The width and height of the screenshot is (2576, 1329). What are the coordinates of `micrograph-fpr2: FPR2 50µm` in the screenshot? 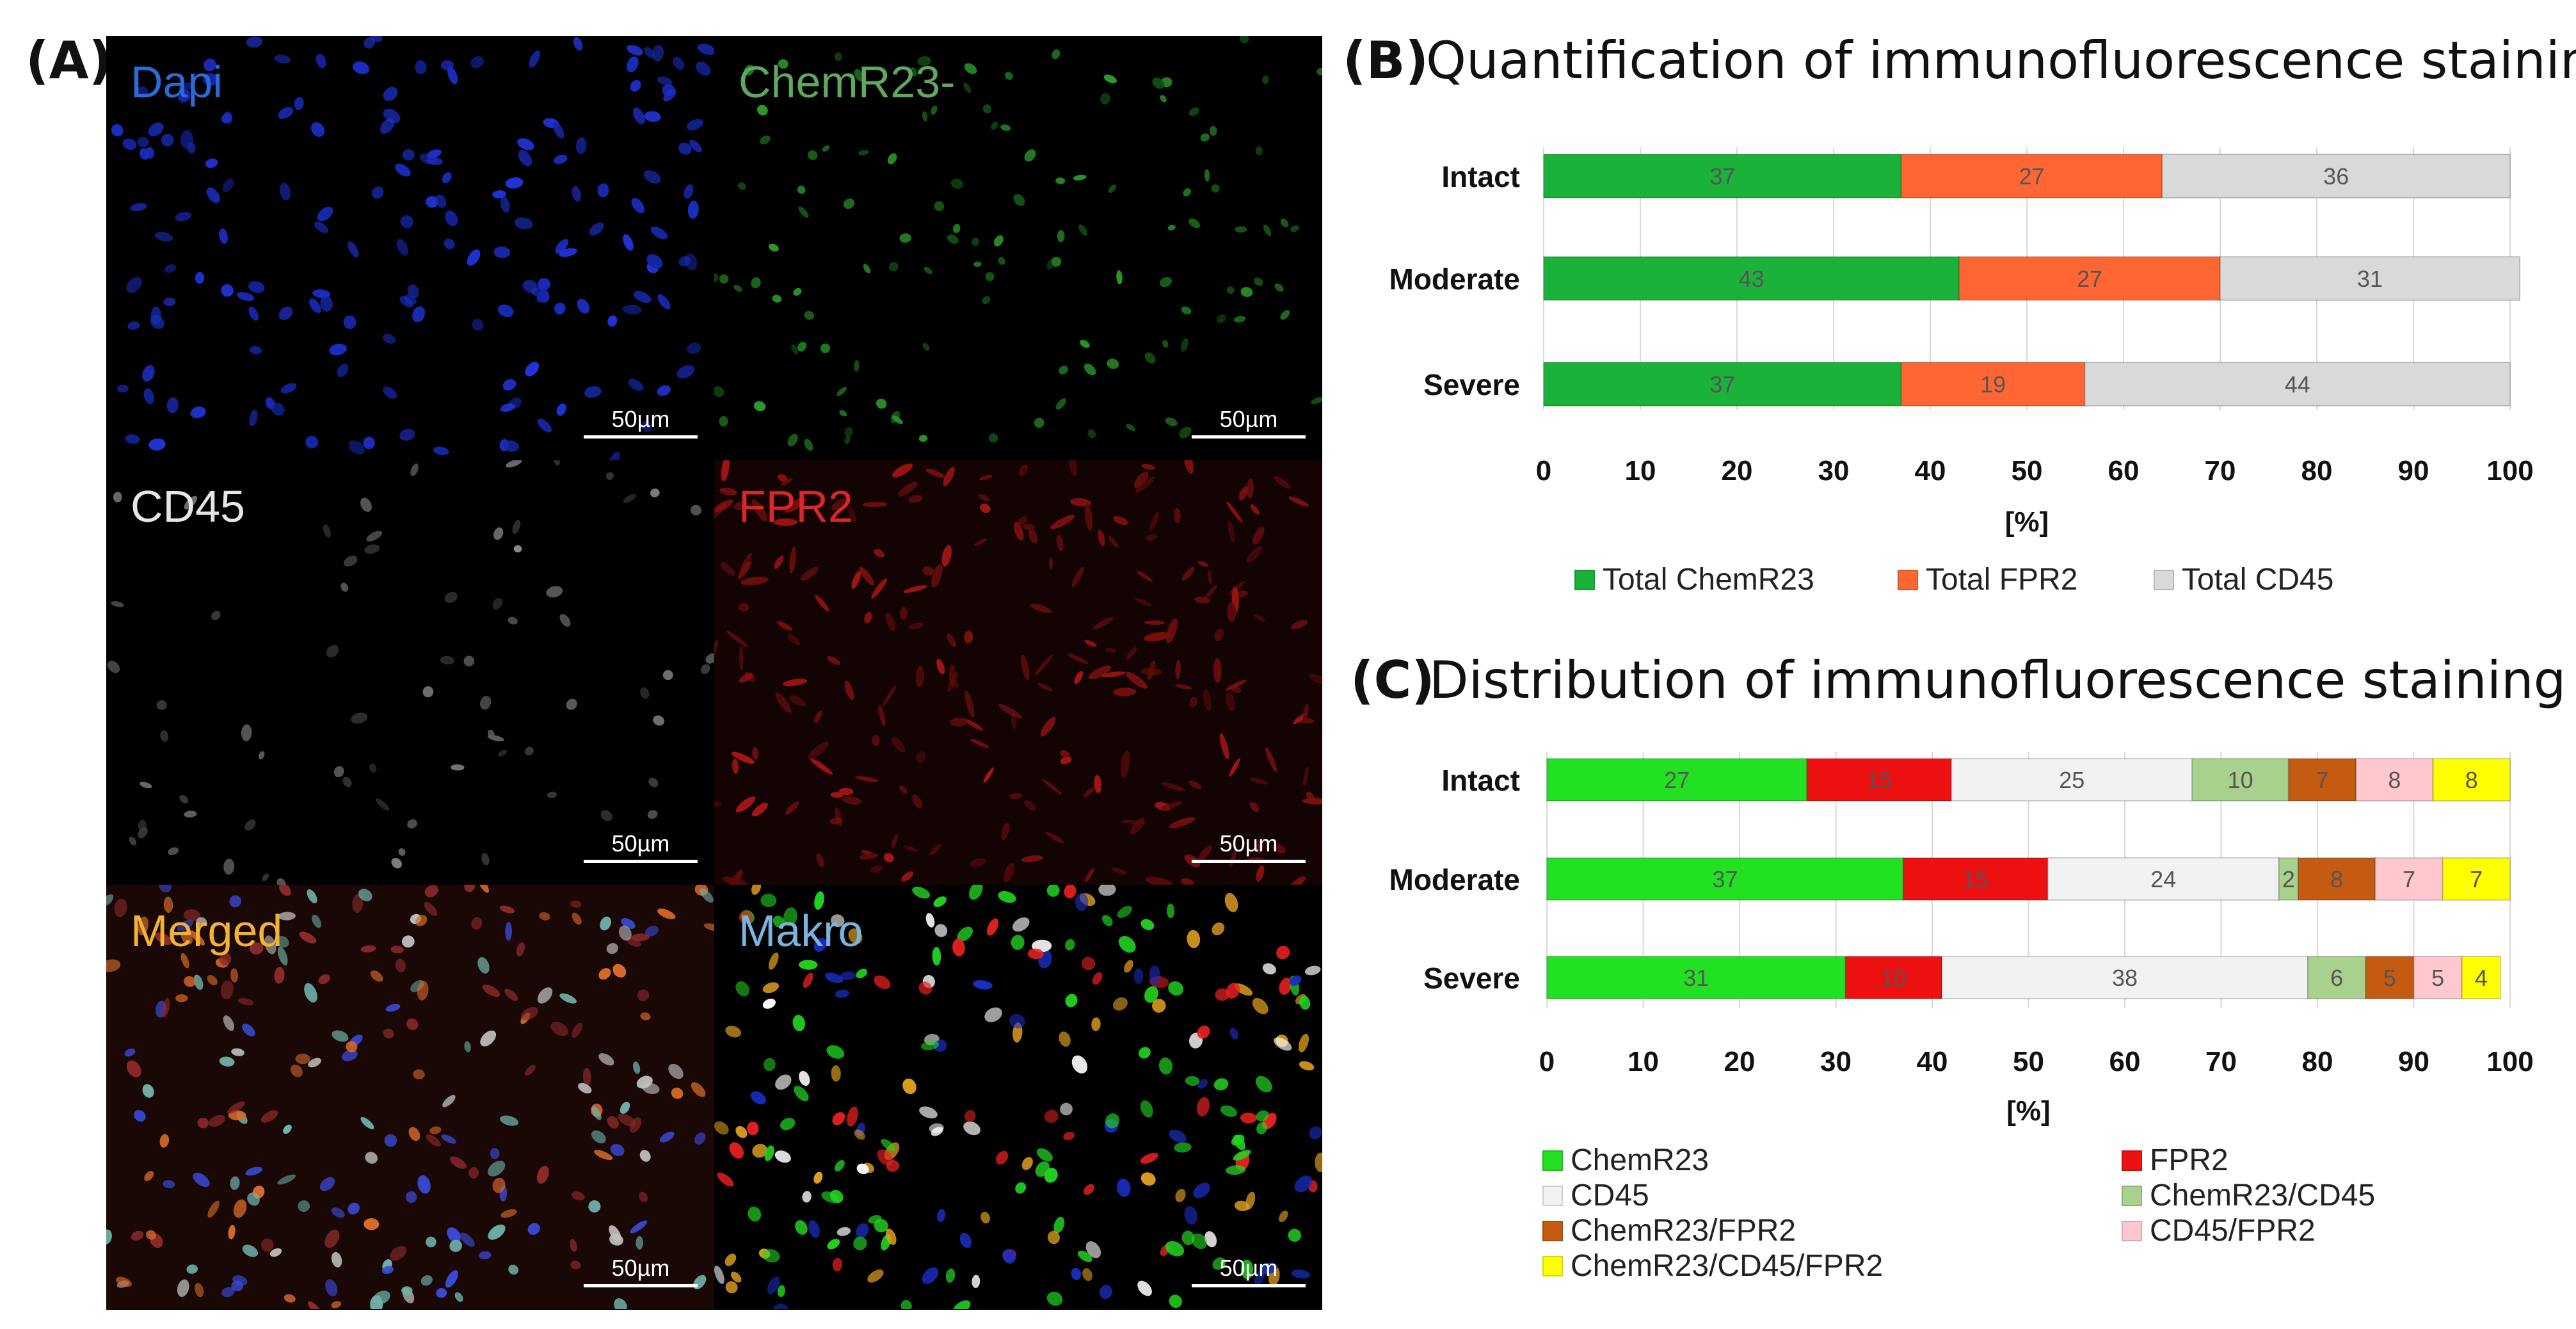 It's located at (1018, 672).